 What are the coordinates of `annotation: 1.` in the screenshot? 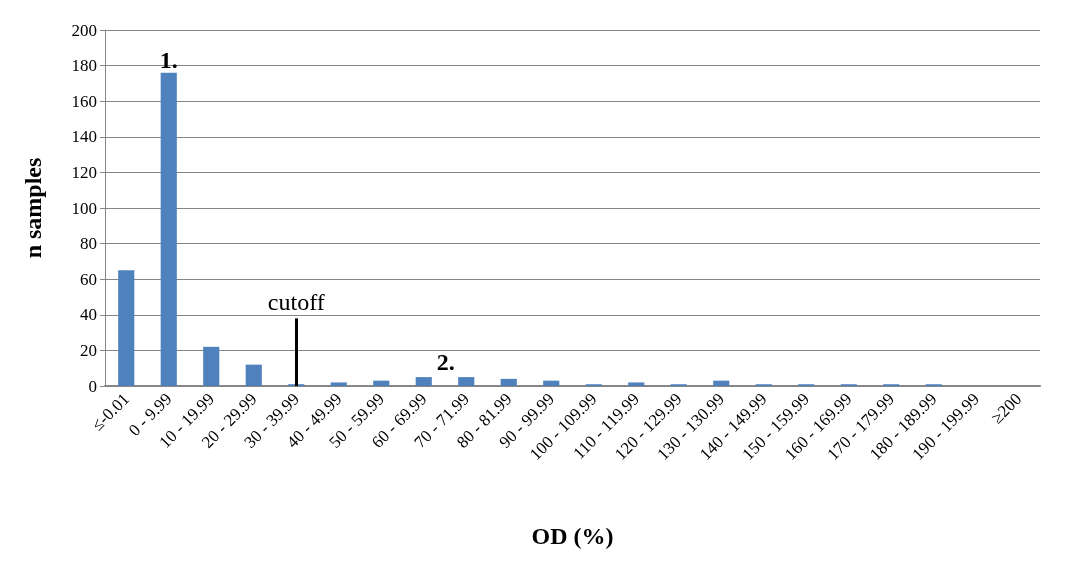 It's located at (168, 59).